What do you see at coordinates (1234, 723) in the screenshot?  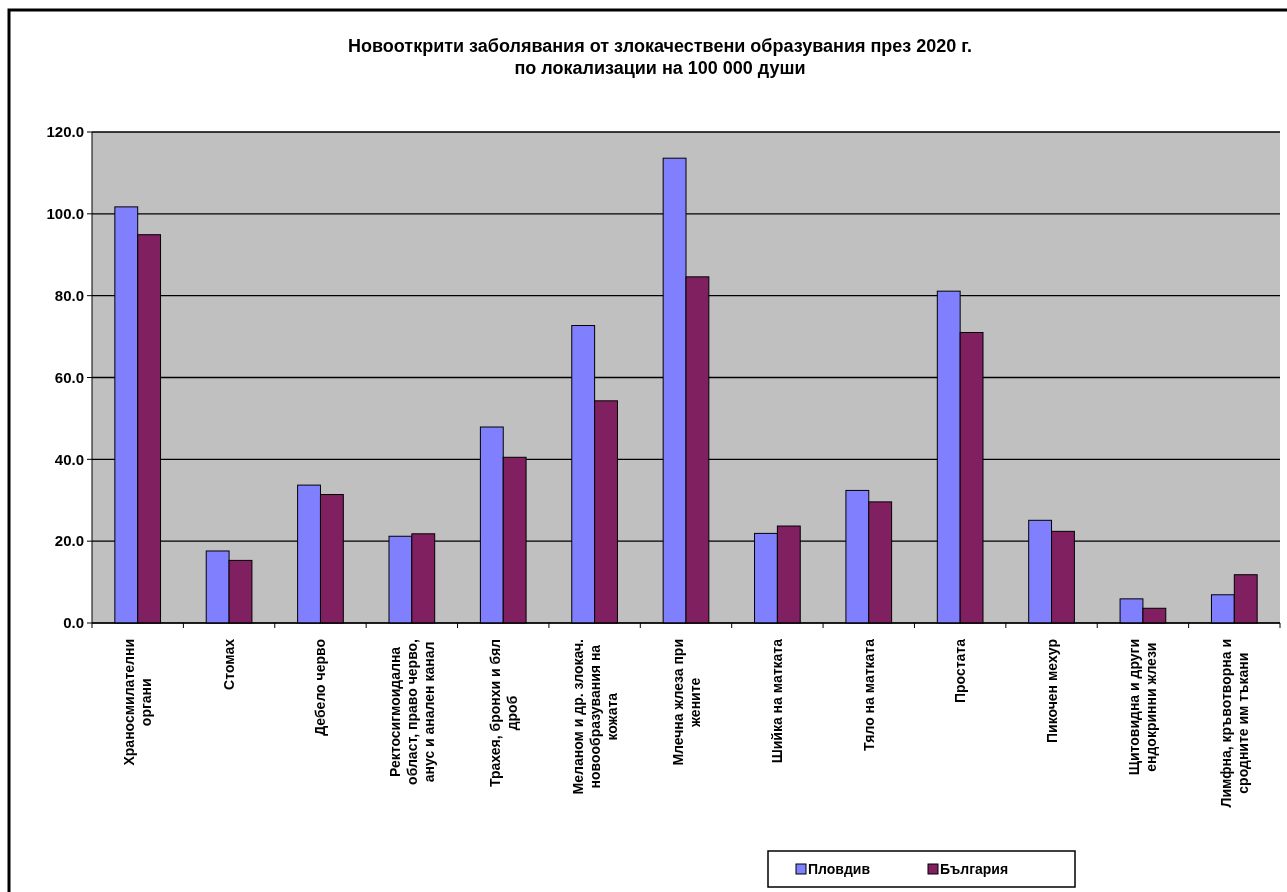 I see `x-tick-label: Лимфна, кръвотворна и сродните им тъкани` at bounding box center [1234, 723].